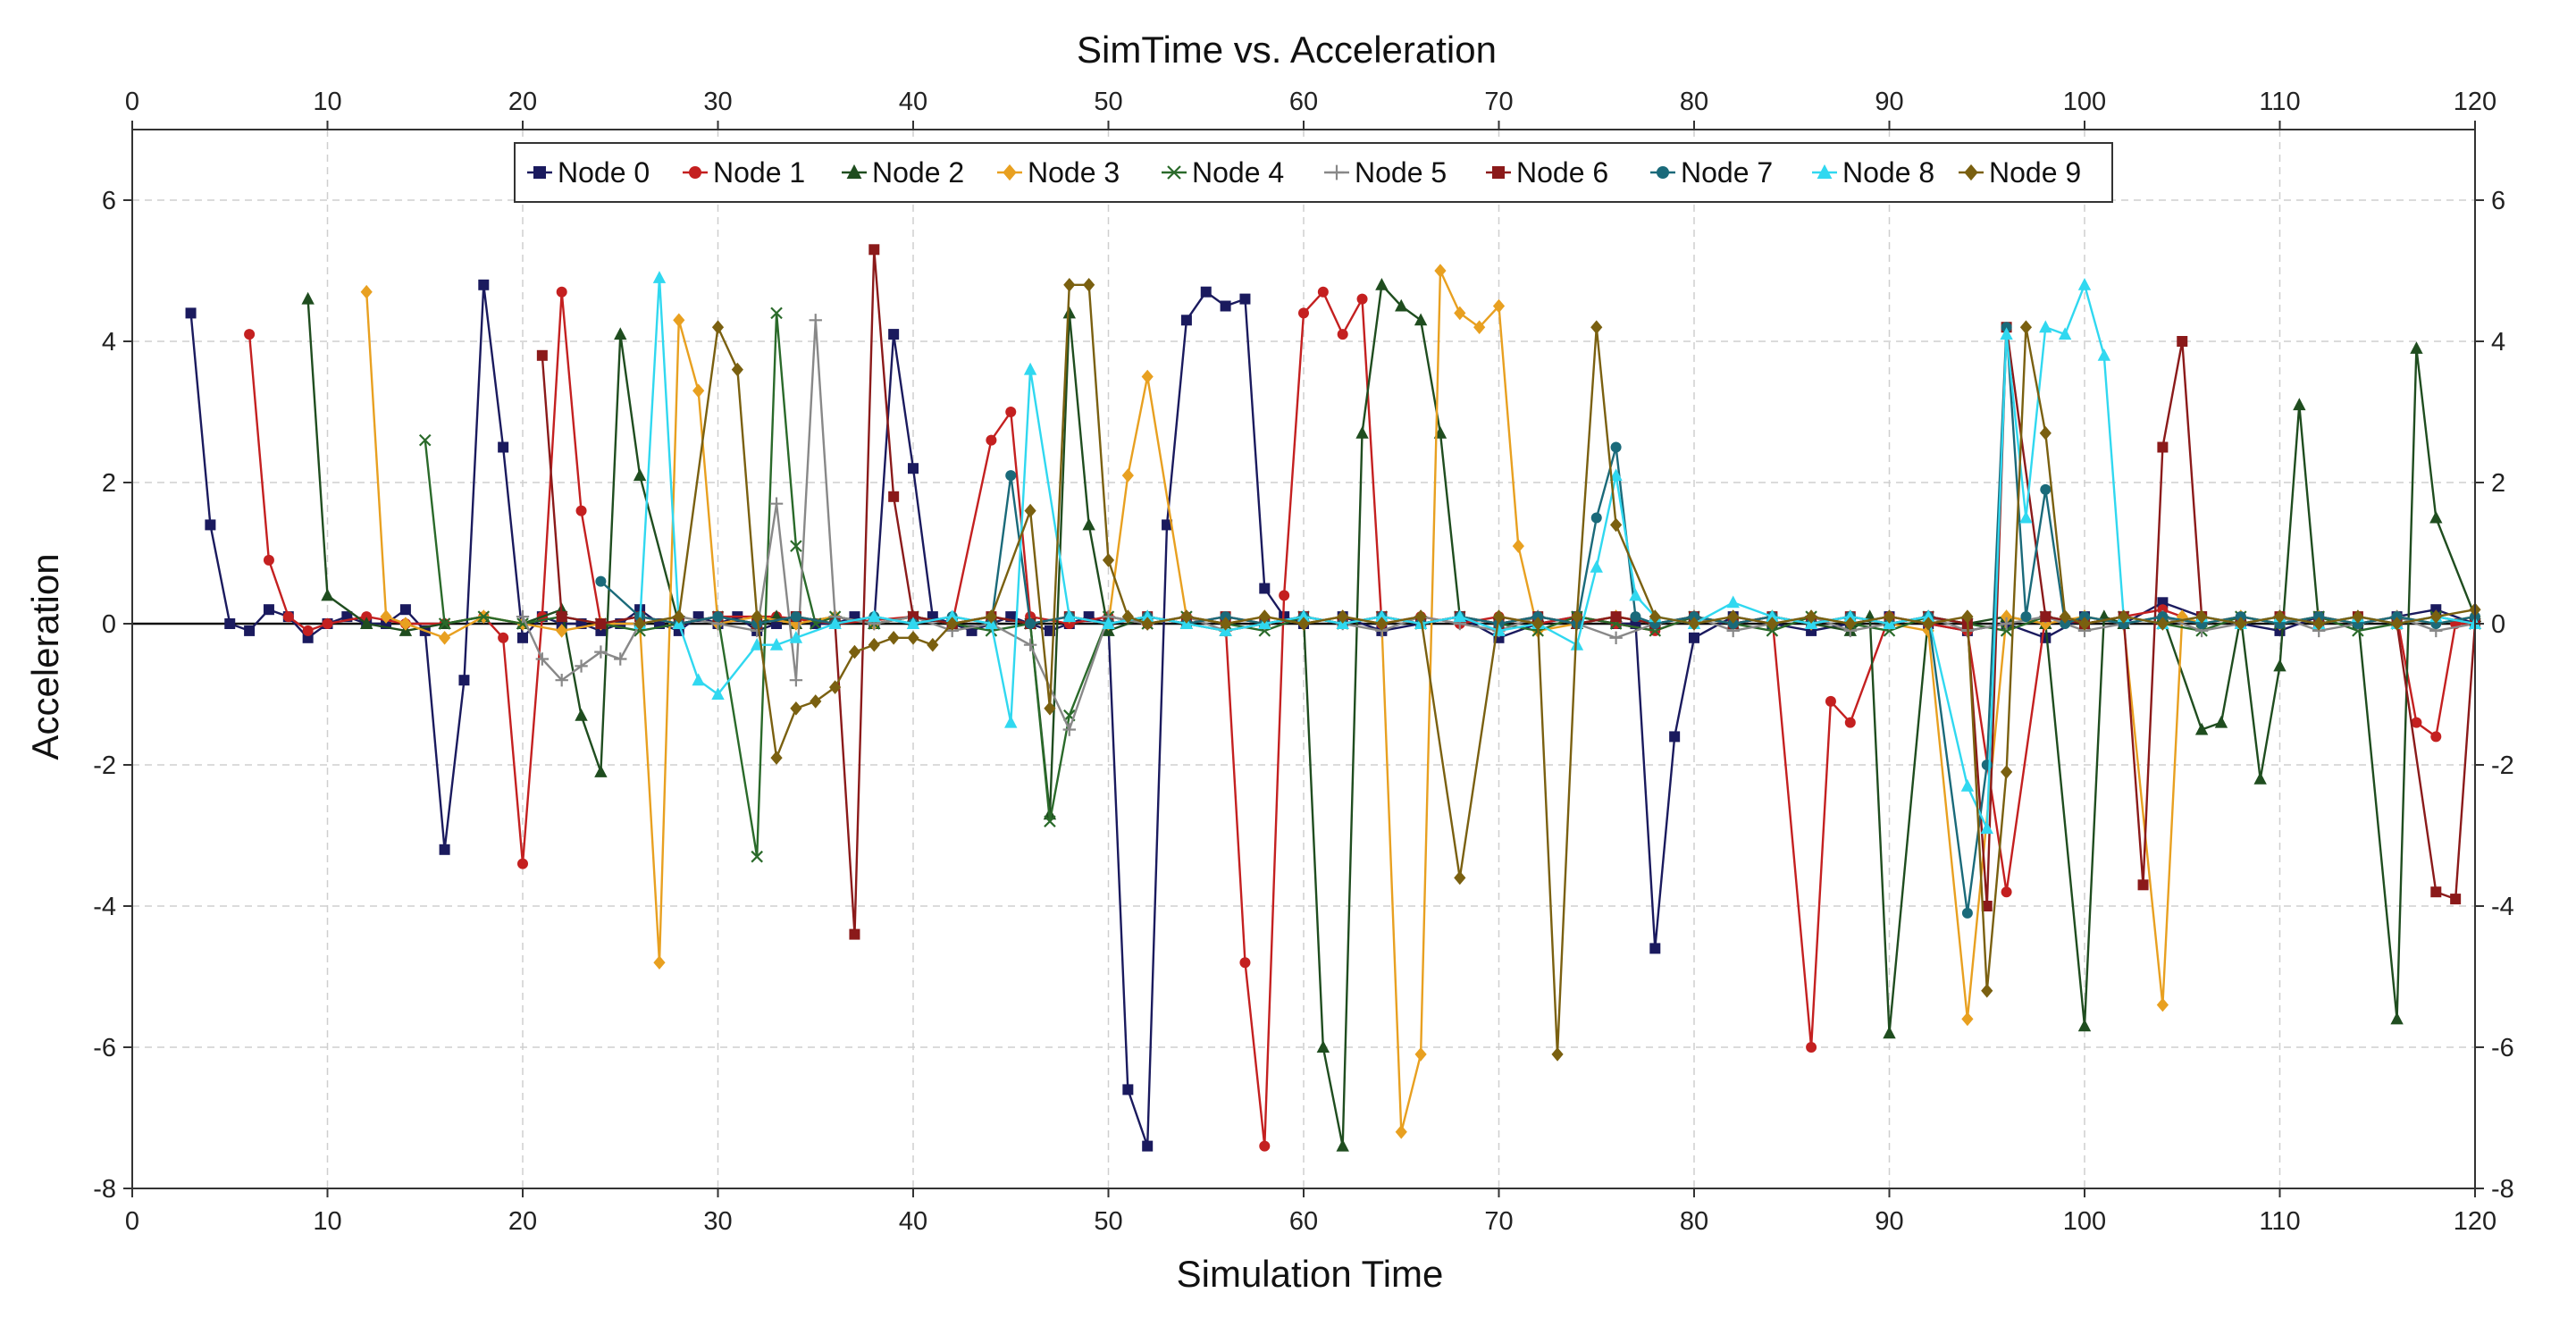 The image size is (2576, 1318). What do you see at coordinates (1873, 172) in the screenshot?
I see `legend-item-node-8: Node 8` at bounding box center [1873, 172].